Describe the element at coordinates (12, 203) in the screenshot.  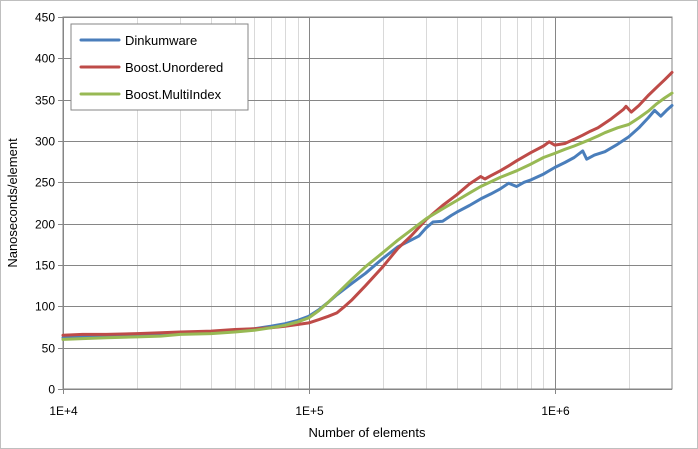
I see `y-axis-title: Nanoseconds/element` at that location.